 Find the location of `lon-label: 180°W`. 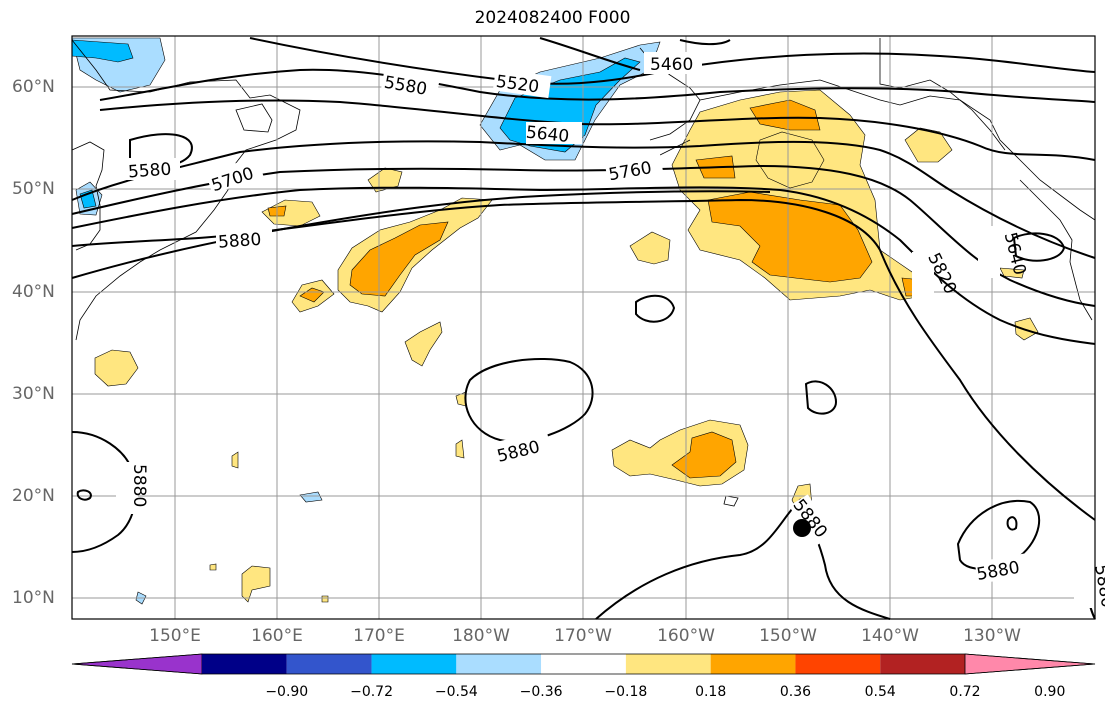

lon-label: 180°W is located at coordinates (481, 636).